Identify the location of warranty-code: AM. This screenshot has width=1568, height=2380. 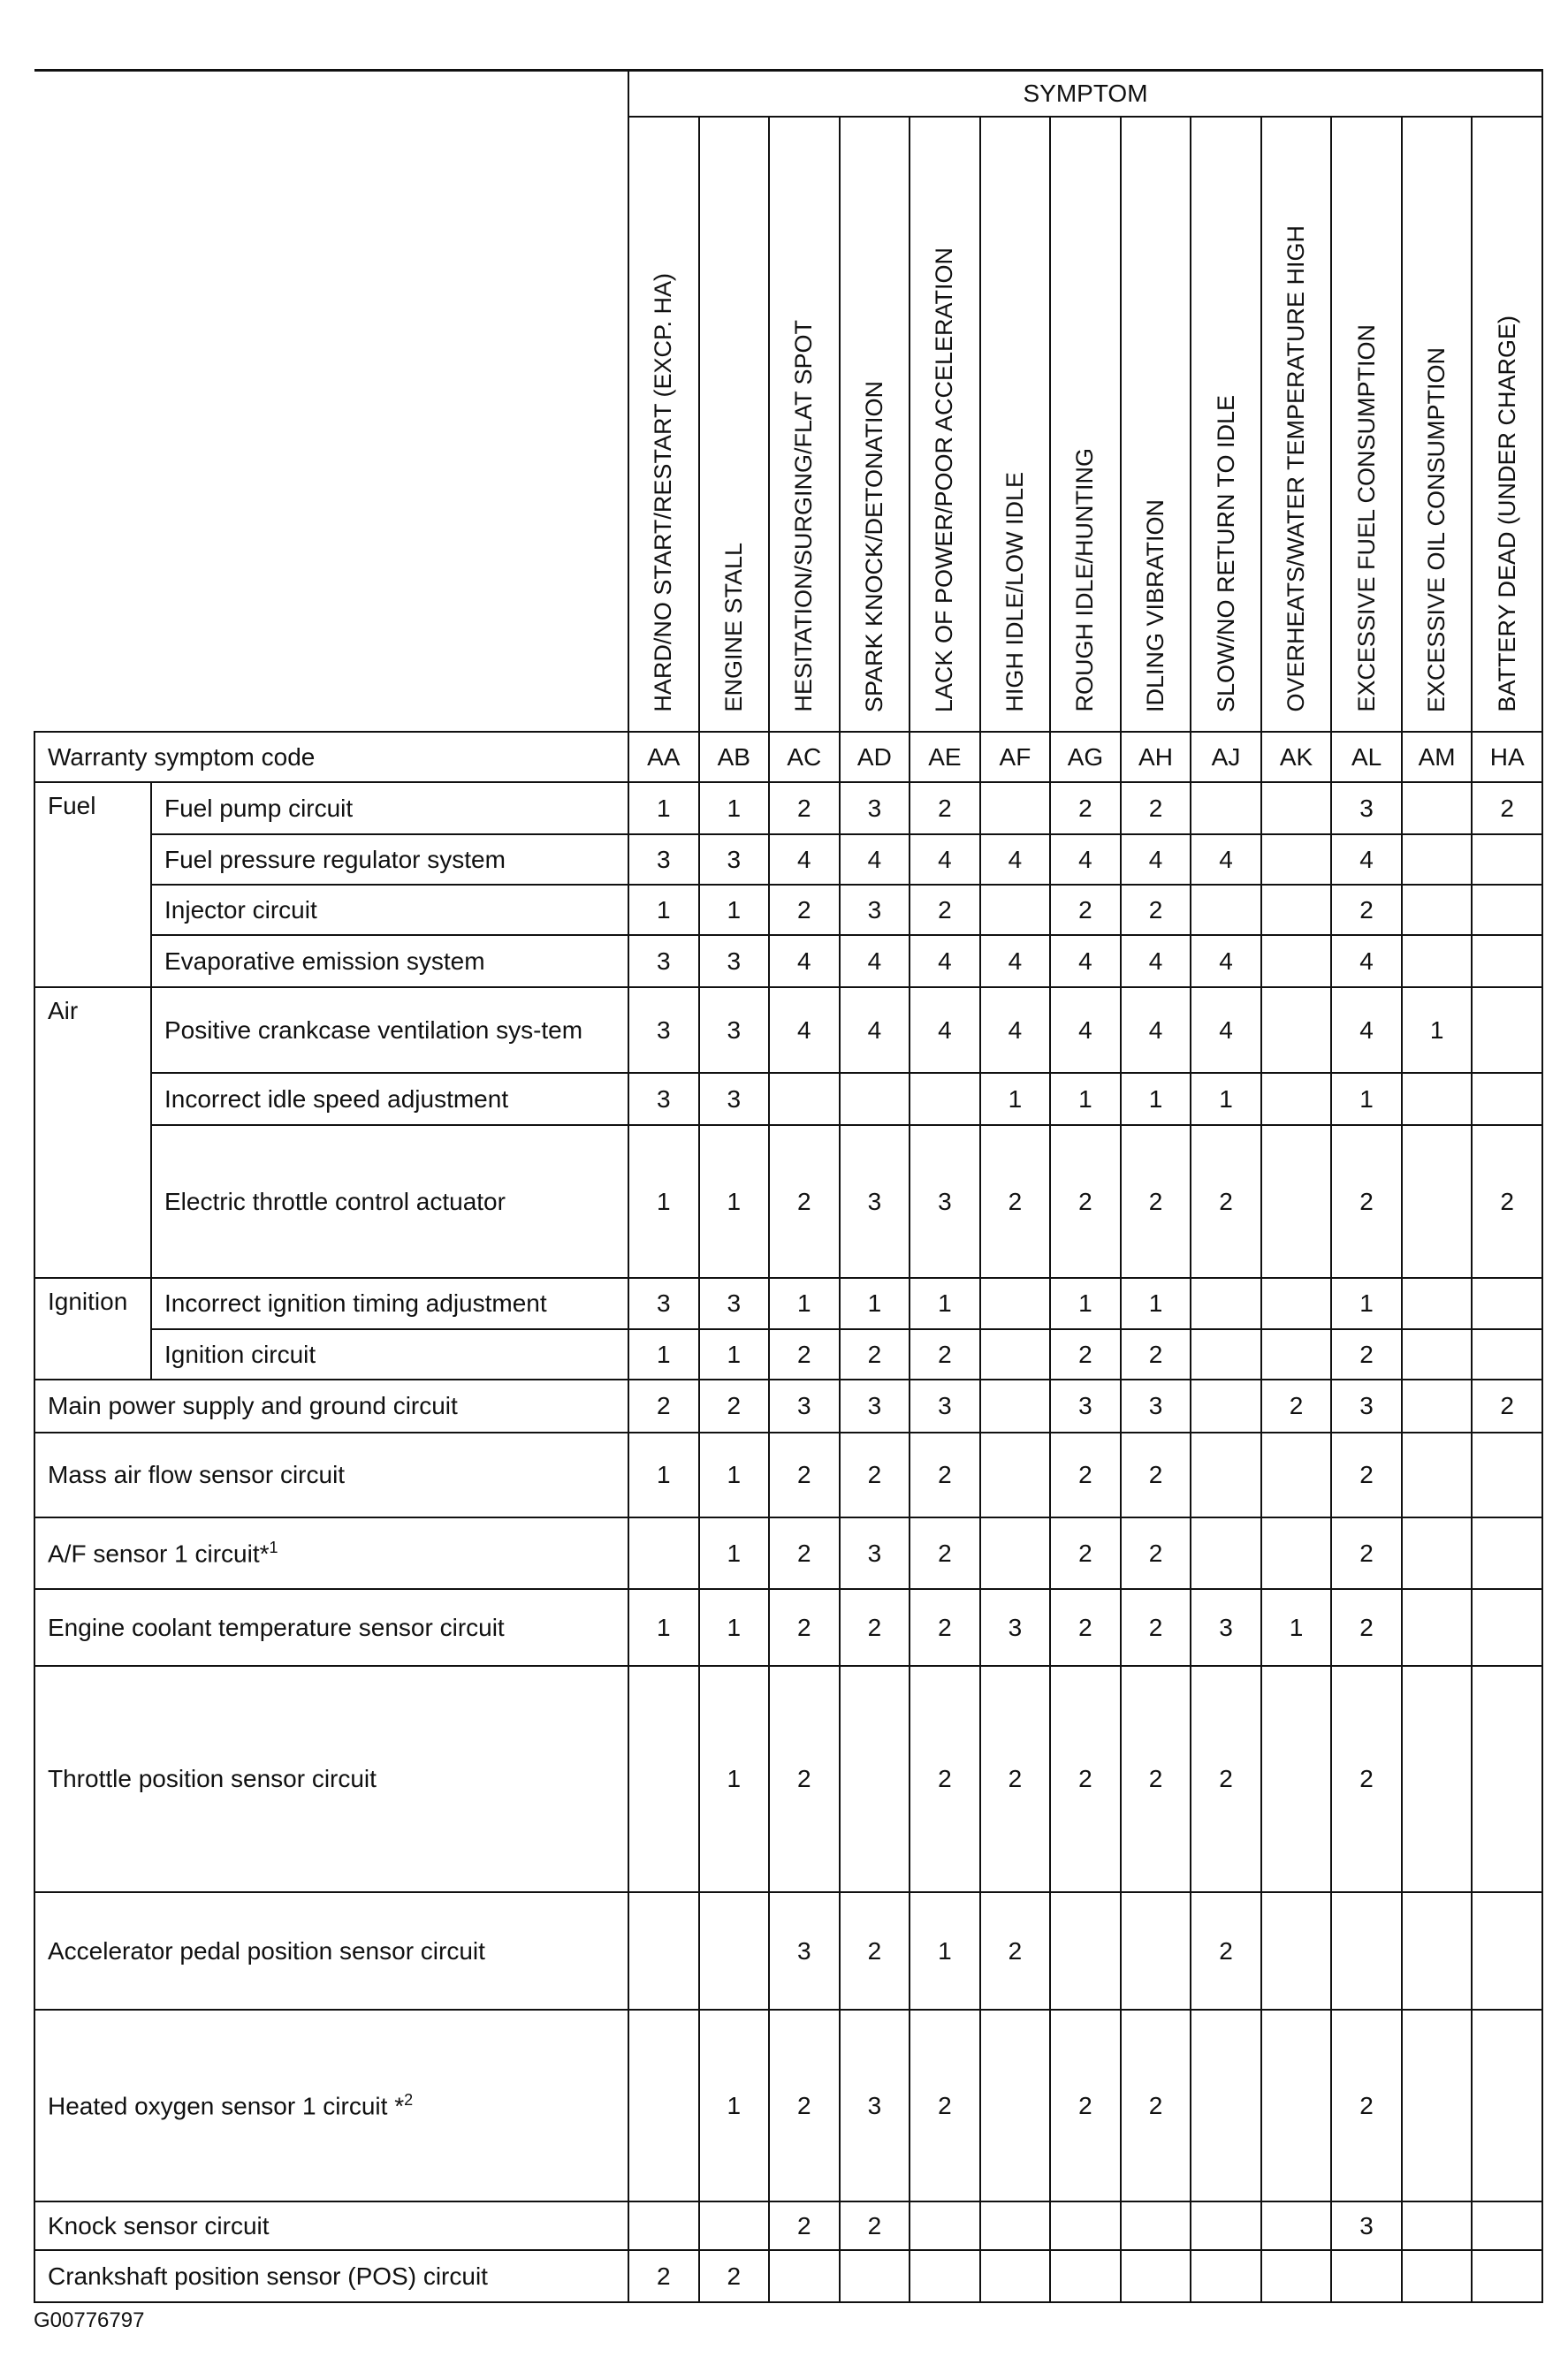
(1436, 757).